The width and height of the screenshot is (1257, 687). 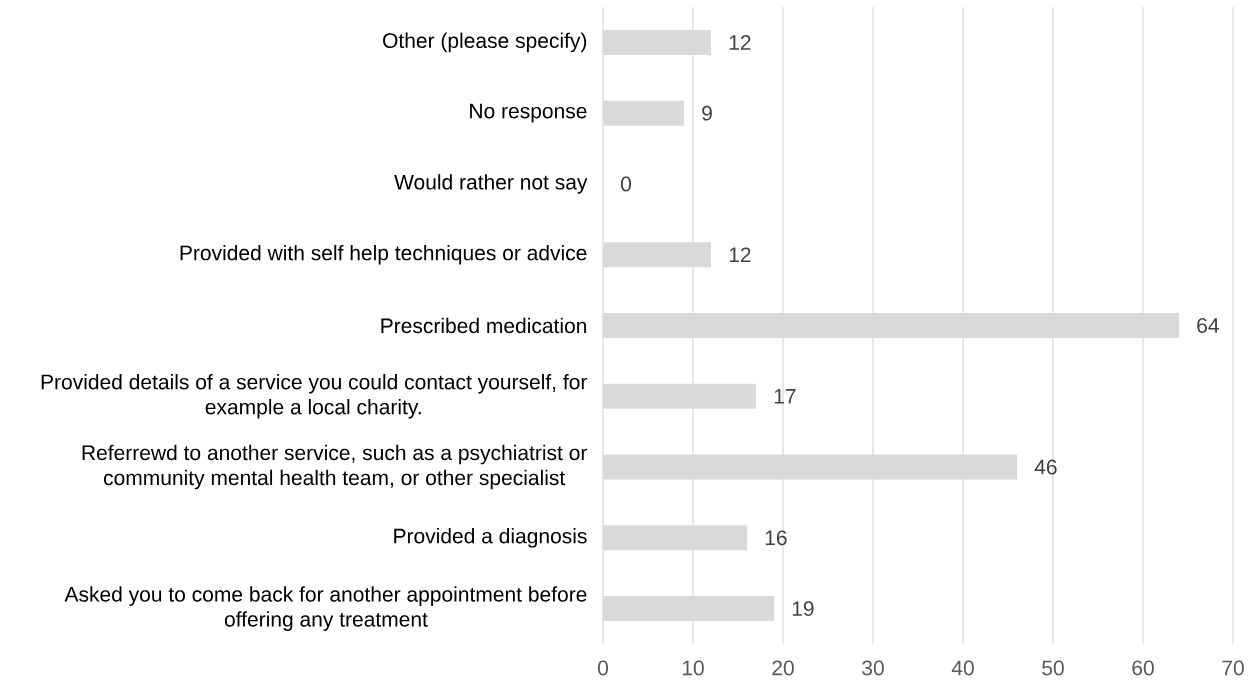 I want to click on y-tick-label: Provided with self help techniques or advice, so click(x=383, y=254).